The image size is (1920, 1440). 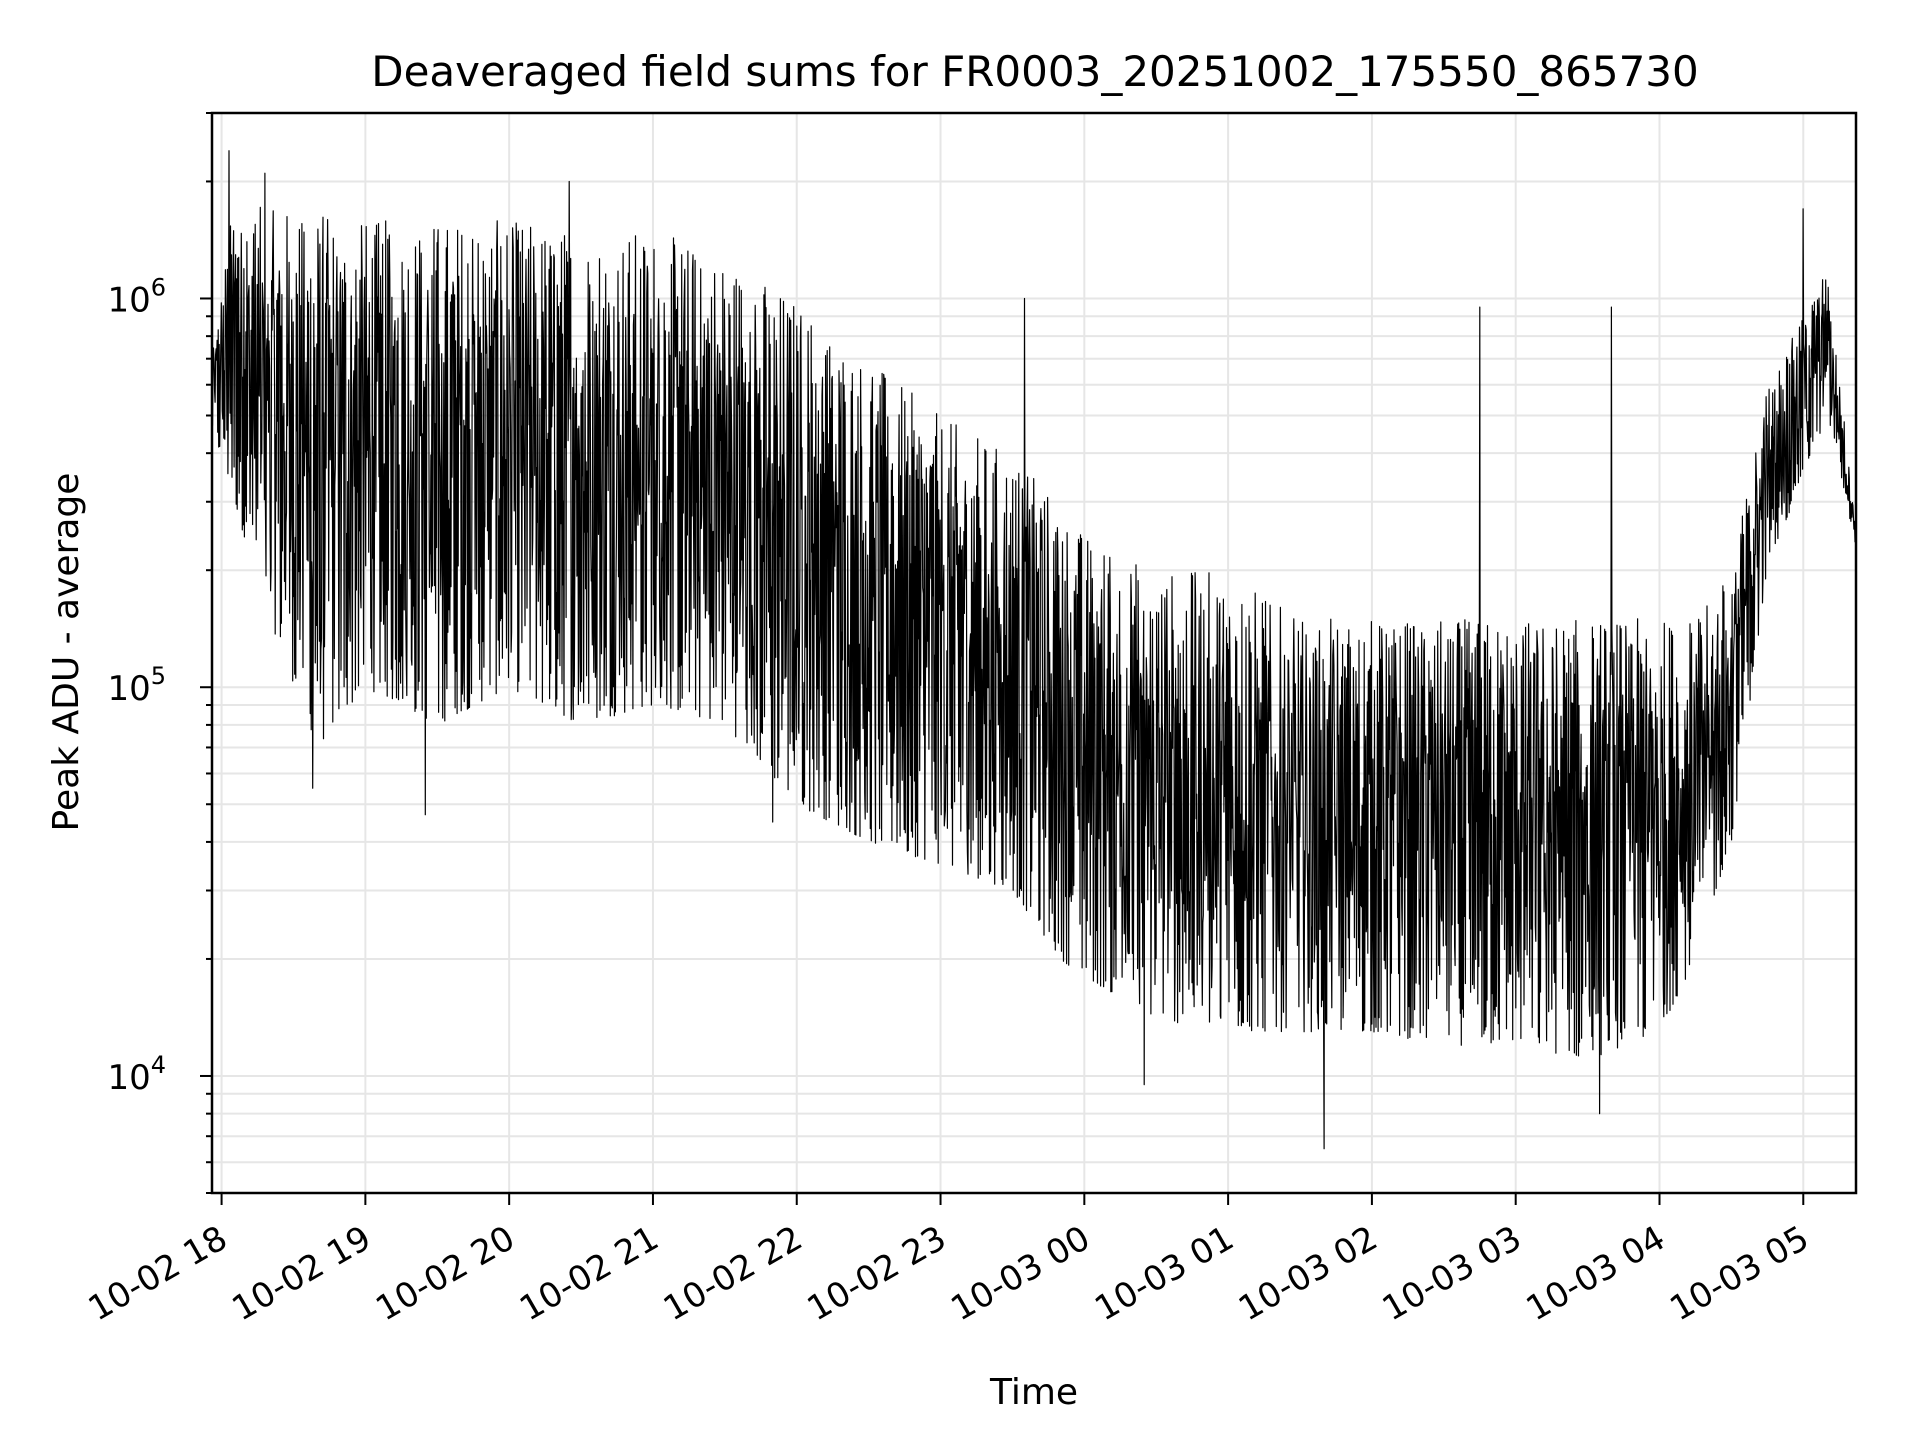 What do you see at coordinates (136, 685) in the screenshot?
I see `y-tick-label: 10⁵` at bounding box center [136, 685].